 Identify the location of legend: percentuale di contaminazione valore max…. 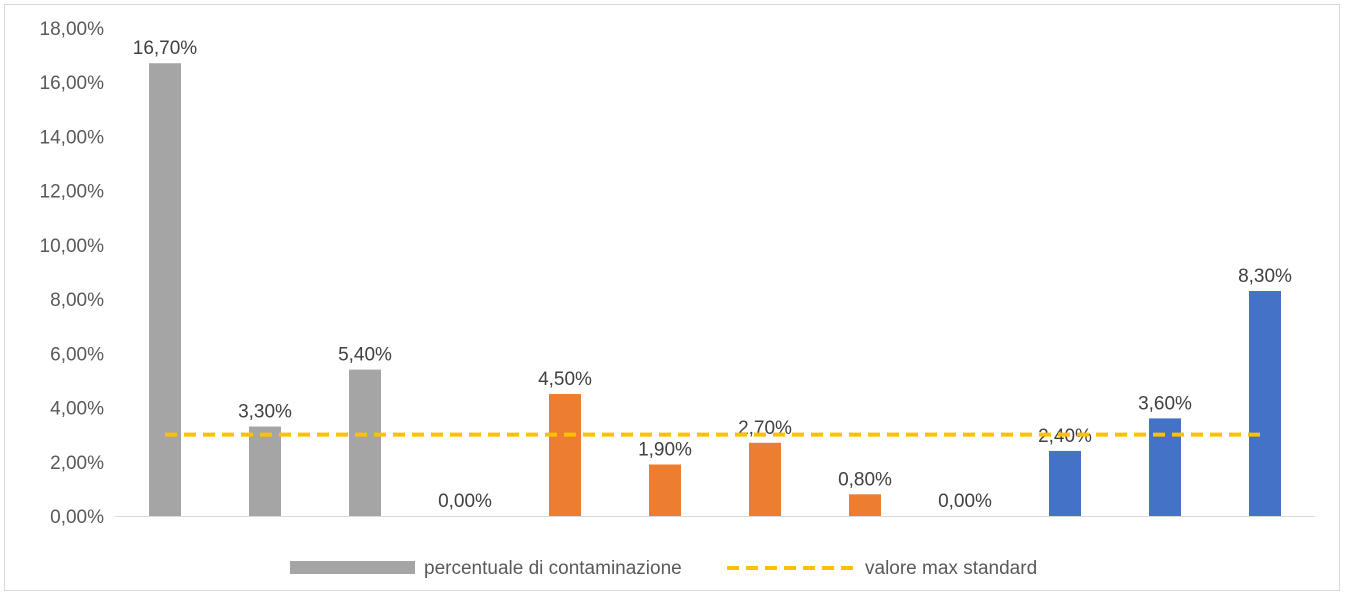
(663, 568).